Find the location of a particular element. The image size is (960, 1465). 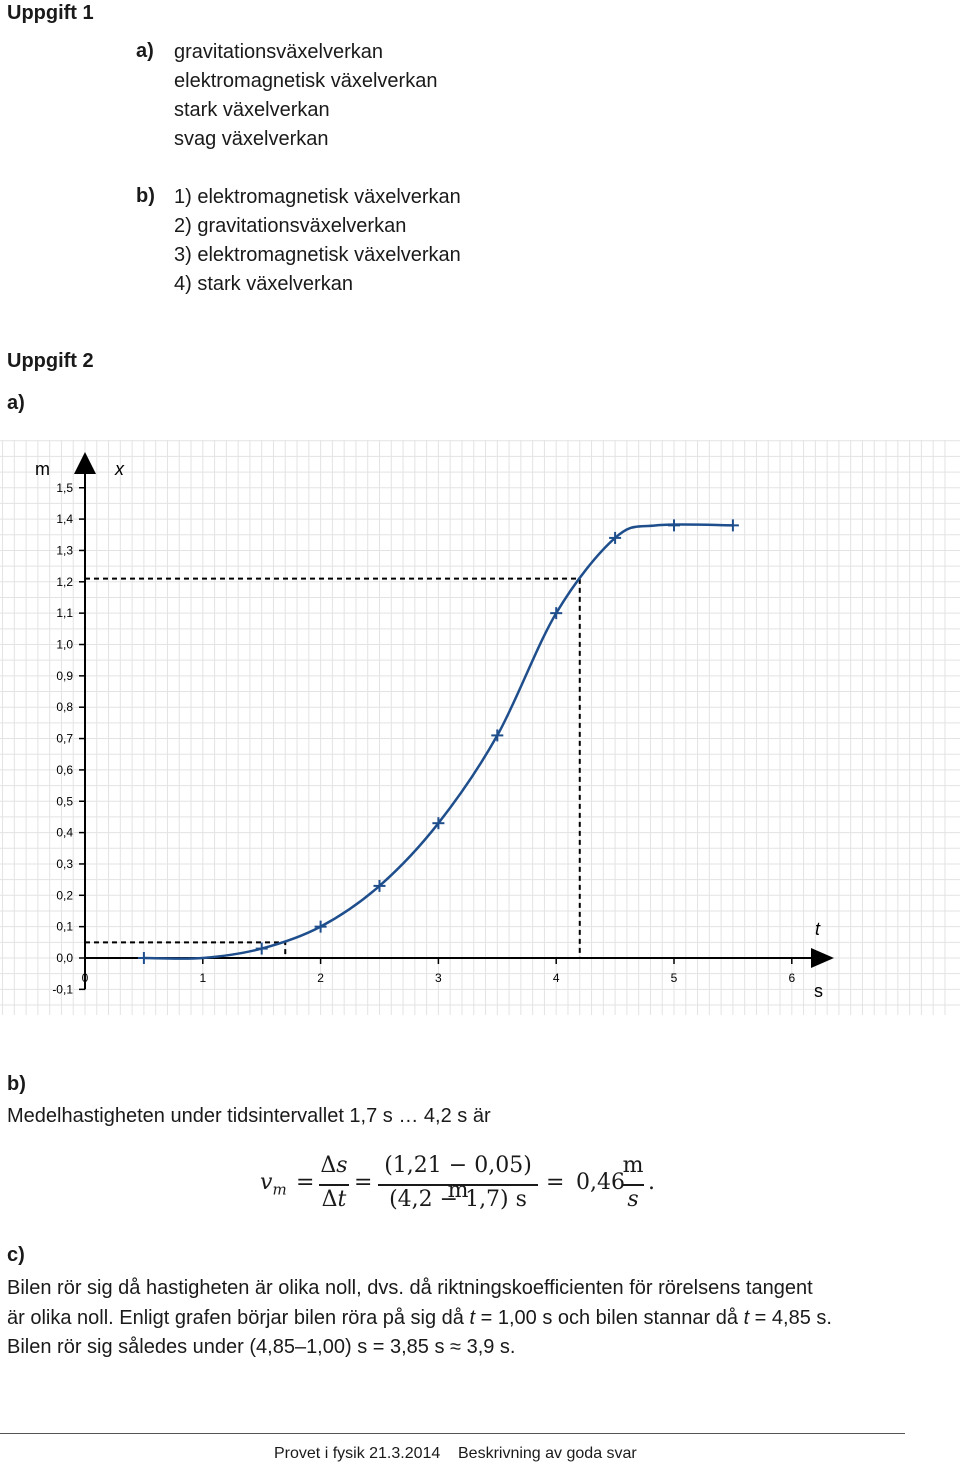

formula-delta-den: Δt is located at coordinates (334, 1199).